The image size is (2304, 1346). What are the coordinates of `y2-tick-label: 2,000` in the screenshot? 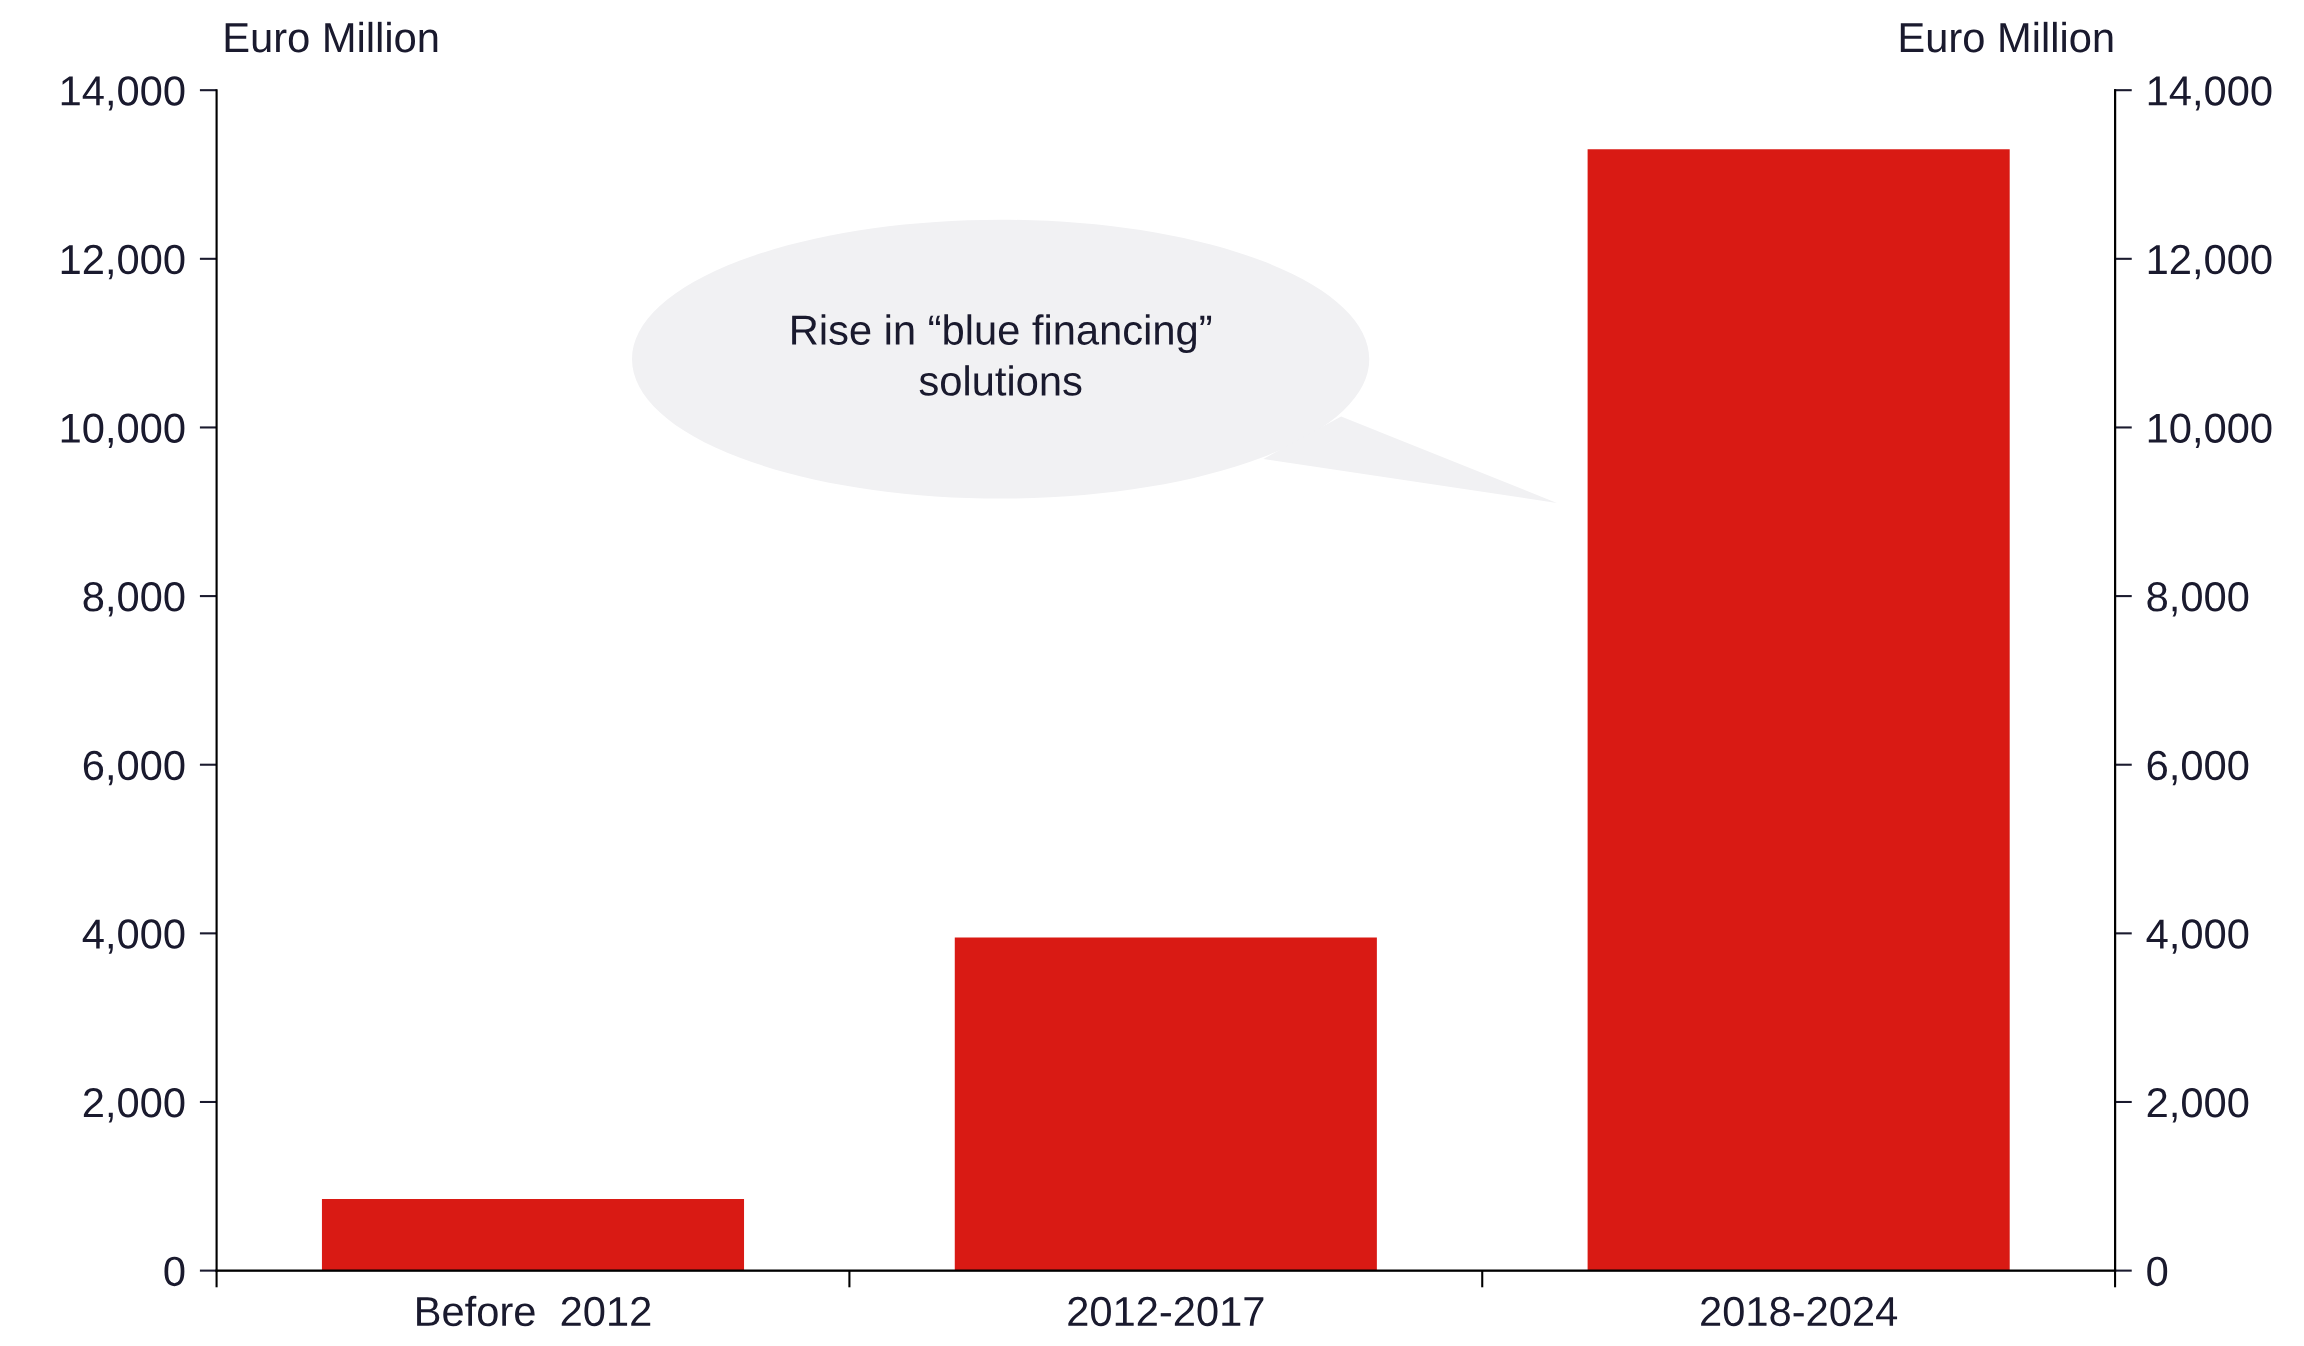 It's located at (2198, 1105).